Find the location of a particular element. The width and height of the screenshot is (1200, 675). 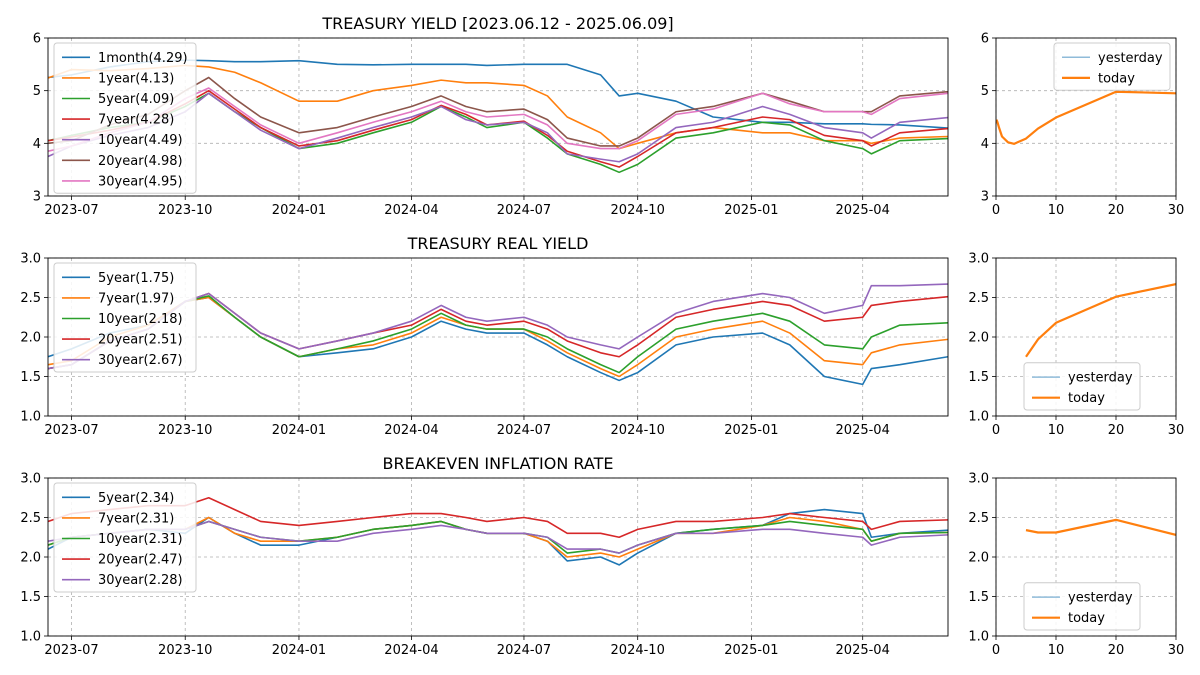

series-line-10year-2-18- is located at coordinates (498, 334).